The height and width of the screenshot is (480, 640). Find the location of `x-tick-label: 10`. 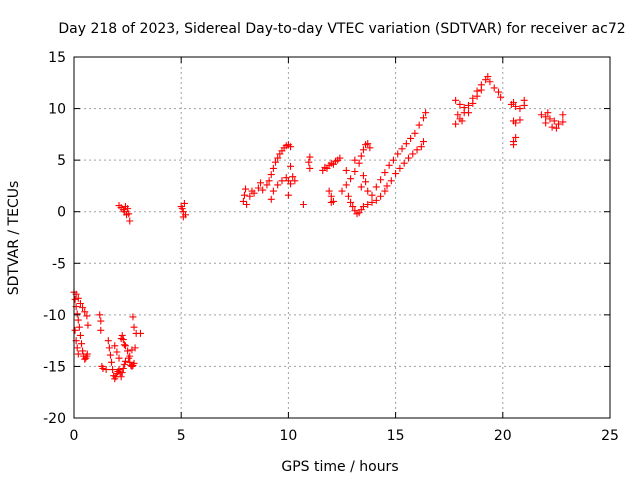

x-tick-label: 10 is located at coordinates (288, 436).